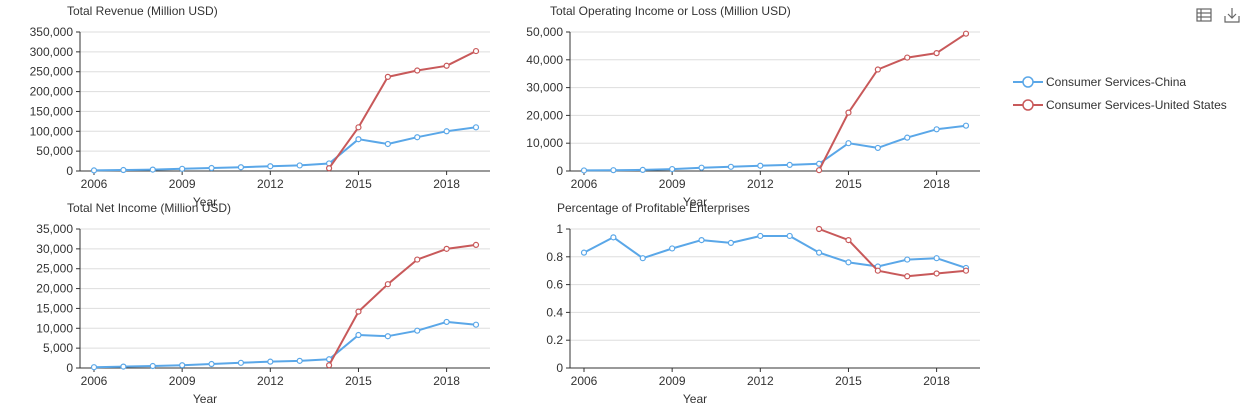 The height and width of the screenshot is (410, 1259). I want to click on y-tick-label: 0.6, so click(554, 285).